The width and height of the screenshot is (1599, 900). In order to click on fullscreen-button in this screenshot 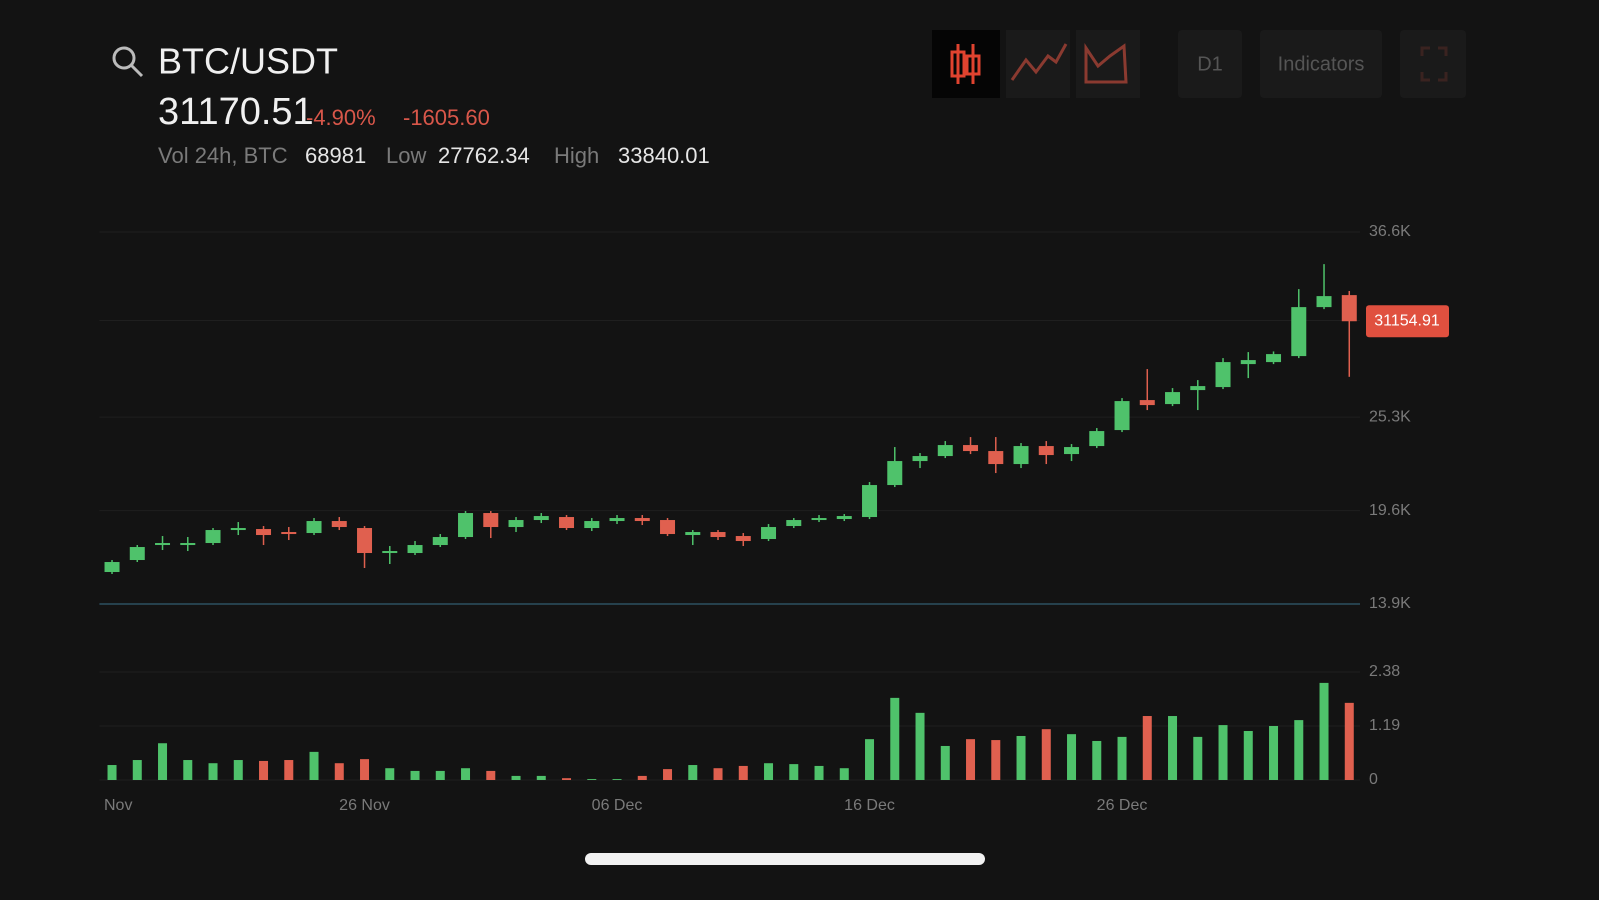, I will do `click(1433, 64)`.